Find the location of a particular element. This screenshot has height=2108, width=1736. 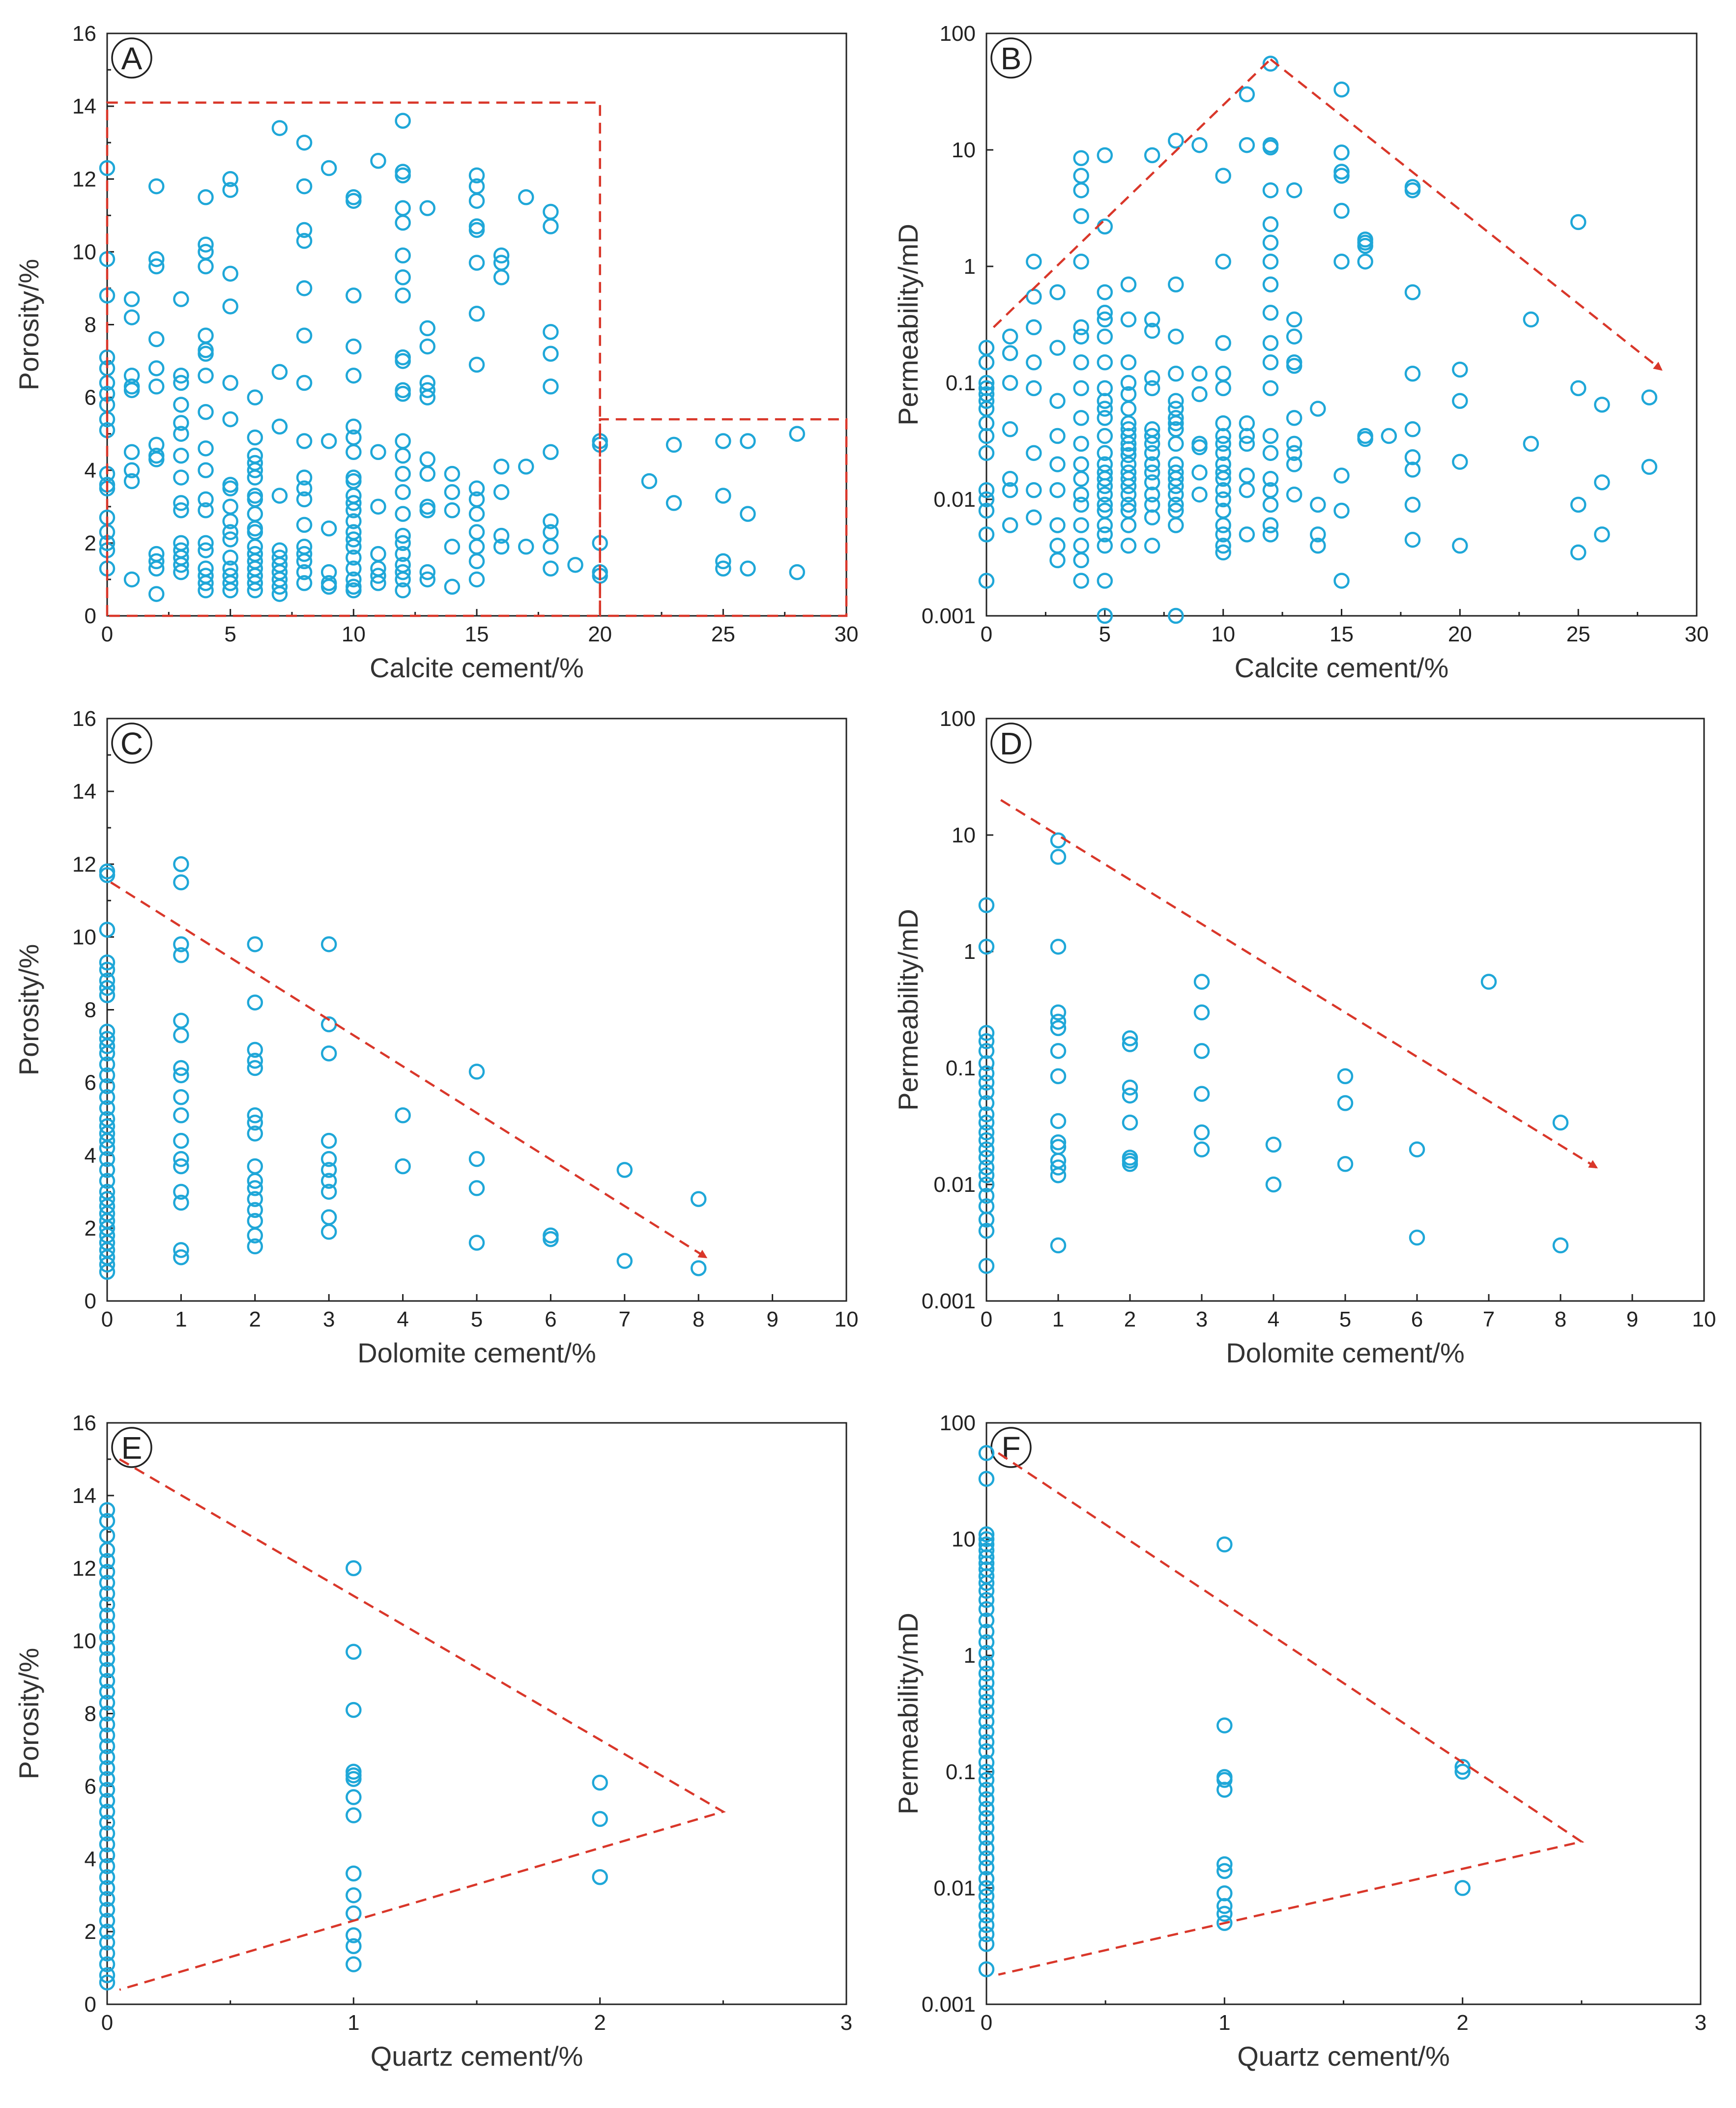

x-tick-label: 0 is located at coordinates (986, 2023).